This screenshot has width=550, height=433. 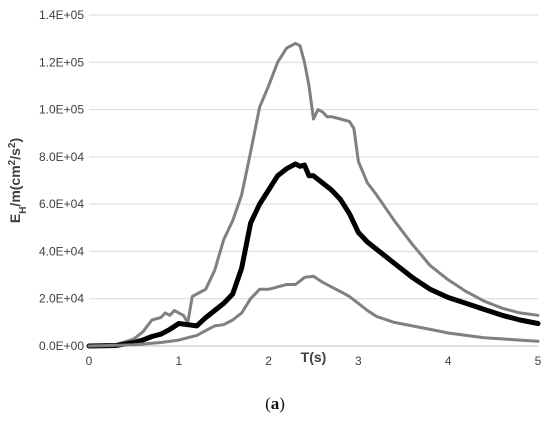 What do you see at coordinates (61, 204) in the screenshot?
I see `y-tick-label: 6.0E+04` at bounding box center [61, 204].